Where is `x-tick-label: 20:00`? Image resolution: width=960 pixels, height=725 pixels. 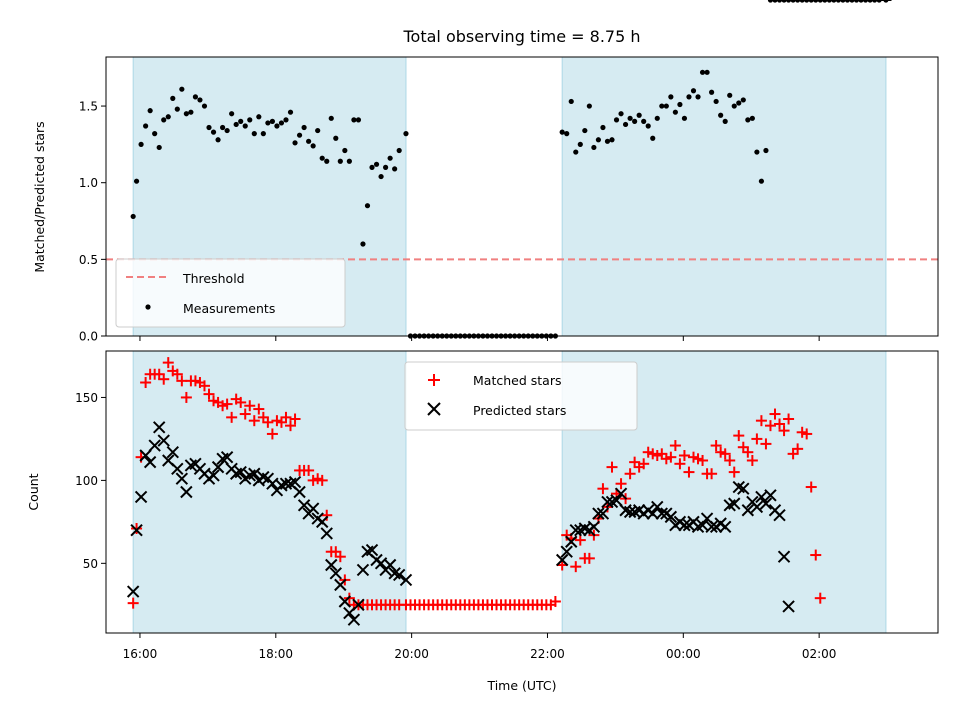
x-tick-label: 20:00 is located at coordinates (411, 654).